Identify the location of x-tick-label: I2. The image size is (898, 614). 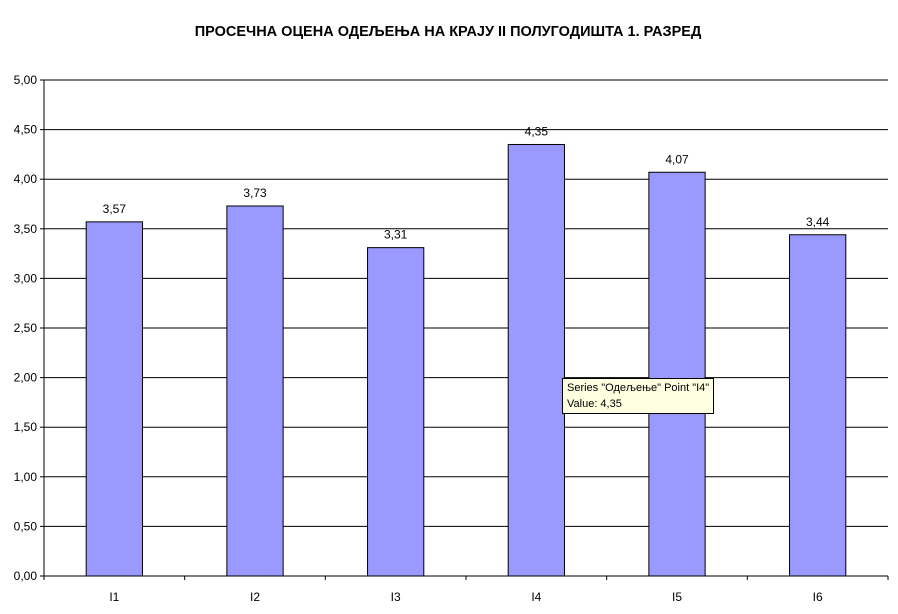
(255, 597).